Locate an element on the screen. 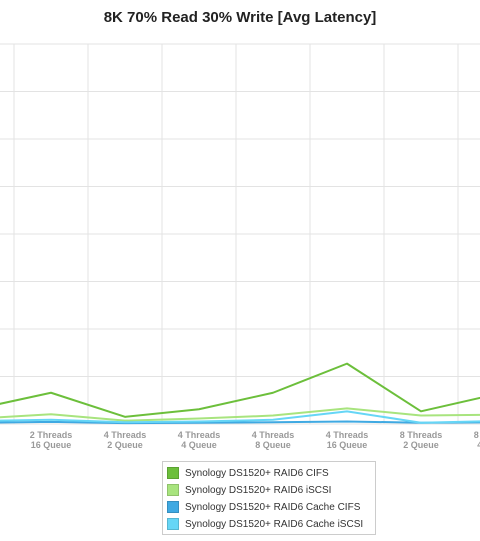 The height and width of the screenshot is (541, 480). legend-item: Synology DS1520+ RAID6 iSCSI is located at coordinates (249, 490).